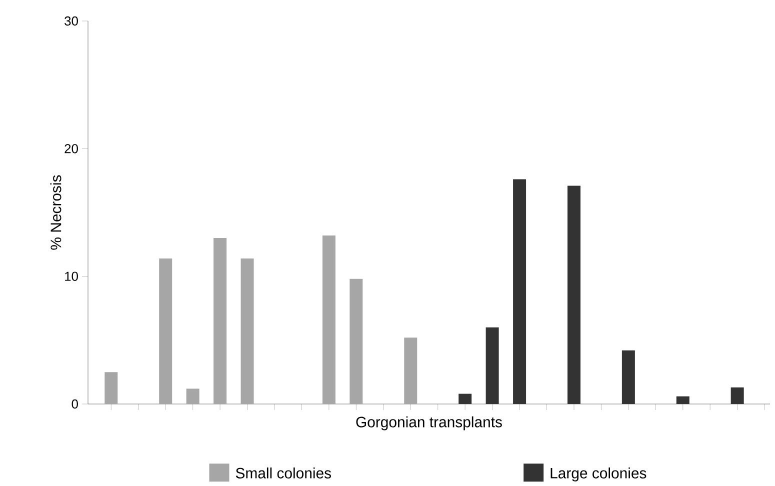 This screenshot has width=775, height=486. What do you see at coordinates (75, 404) in the screenshot?
I see `y-tick-label: 0` at bounding box center [75, 404].